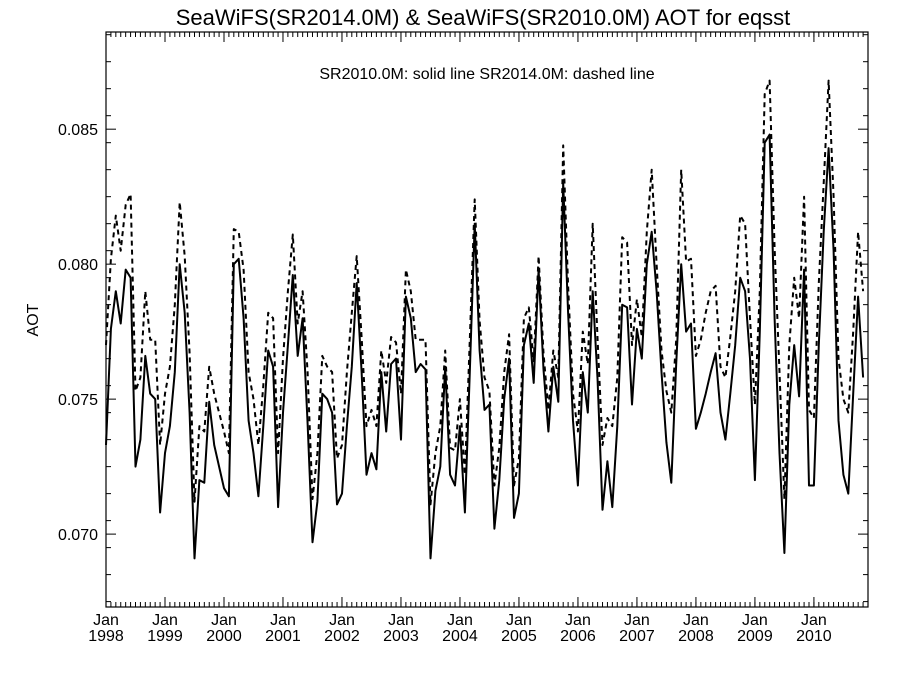 This screenshot has width=900, height=675. I want to click on x-tick-year-label: 2007, so click(637, 636).